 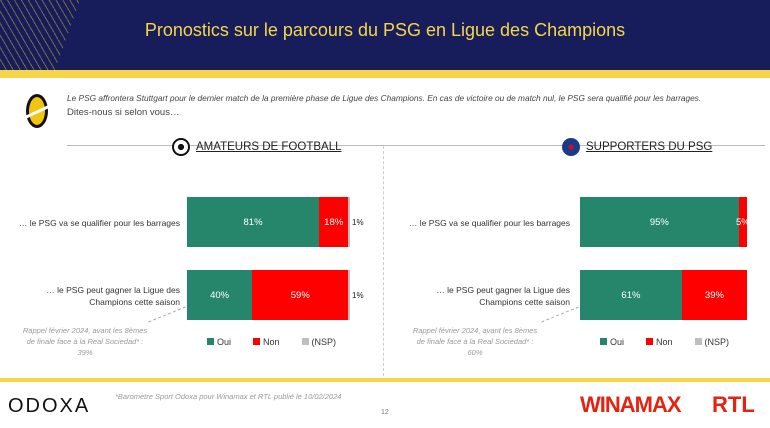 I want to click on value-label: 18%, so click(x=334, y=222).